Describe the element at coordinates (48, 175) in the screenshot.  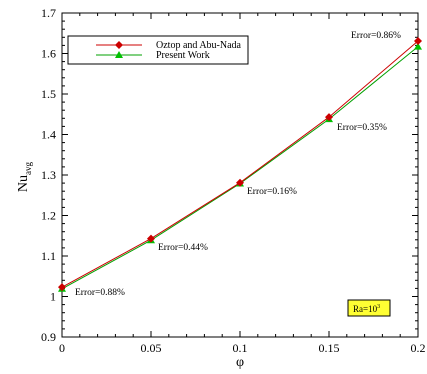
I see `y-tick-label: 1.3` at that location.